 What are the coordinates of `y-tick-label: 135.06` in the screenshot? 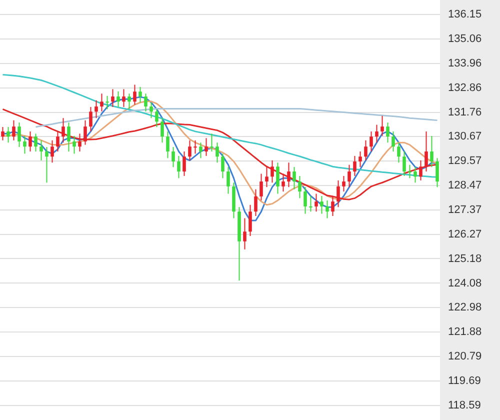 It's located at (465, 38).